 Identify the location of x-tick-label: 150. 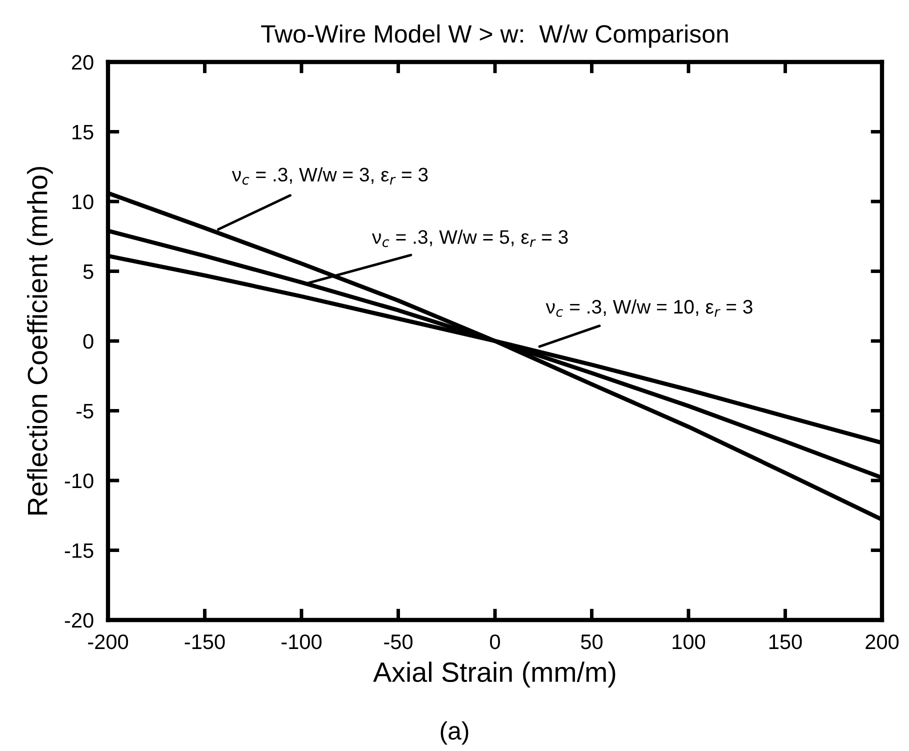
(785, 642).